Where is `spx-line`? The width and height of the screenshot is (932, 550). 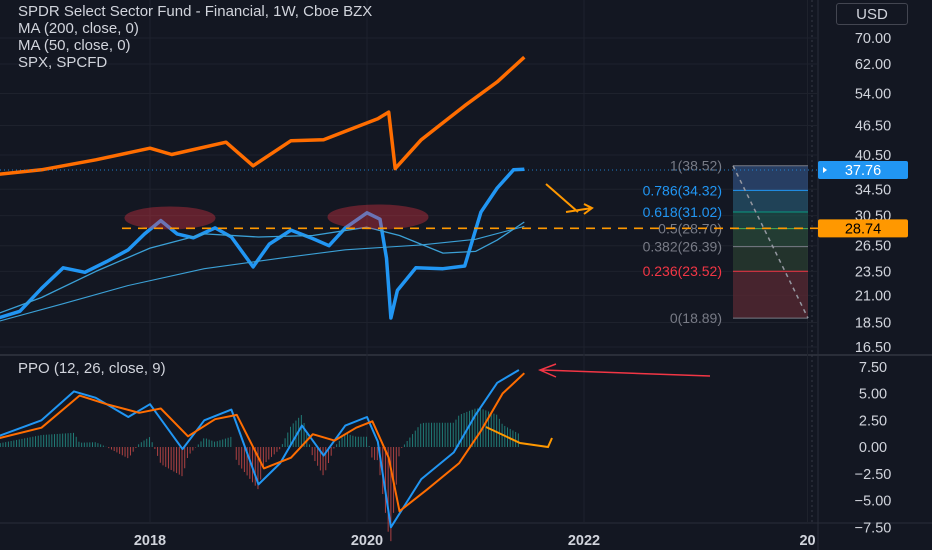 spx-line is located at coordinates (263, 115).